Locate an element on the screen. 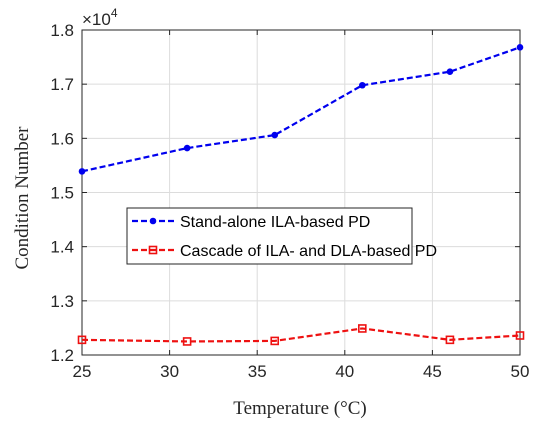 The width and height of the screenshot is (542, 424). y-tick-label: 1.7 is located at coordinates (62, 84).